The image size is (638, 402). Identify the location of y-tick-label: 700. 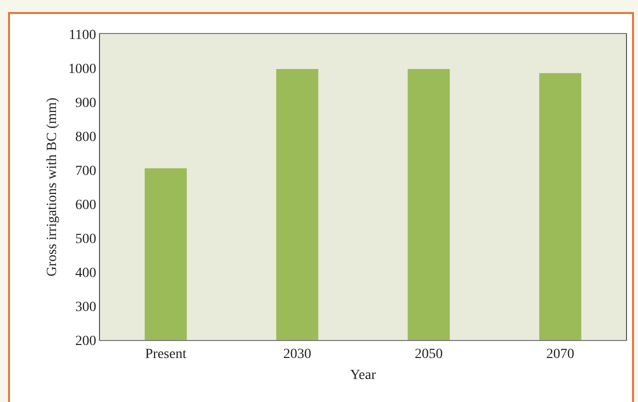
(85, 171).